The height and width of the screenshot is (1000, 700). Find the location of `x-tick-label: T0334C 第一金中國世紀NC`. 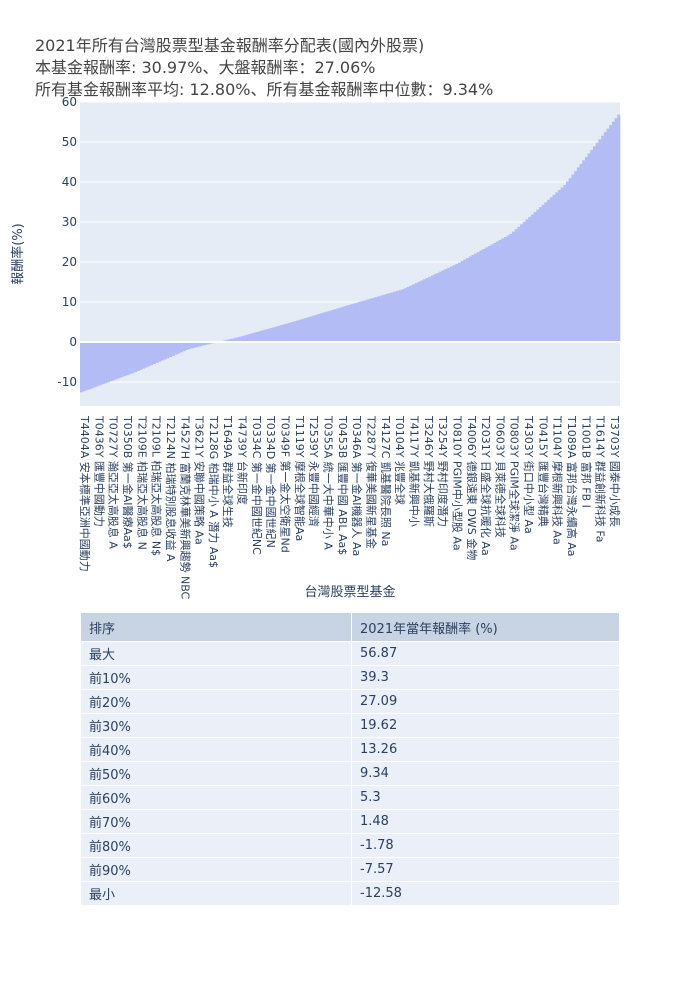

x-tick-label: T0334C 第一金中國世紀NC is located at coordinates (257, 485).